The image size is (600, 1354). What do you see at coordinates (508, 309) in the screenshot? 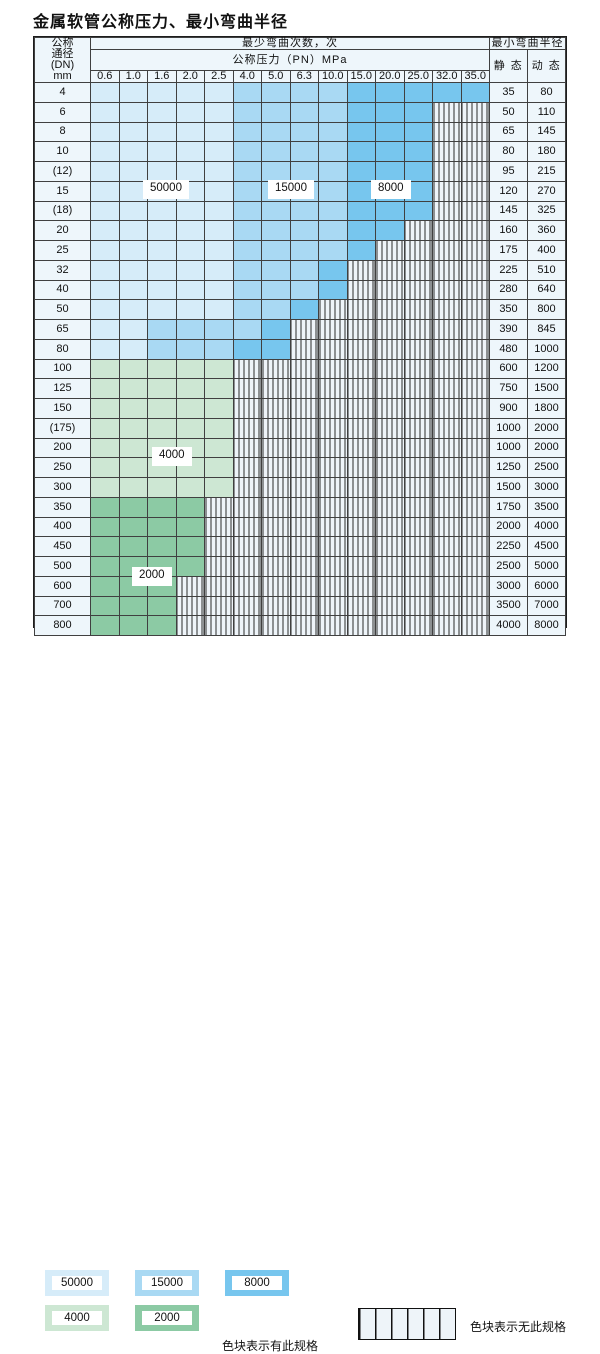
I see `cell-static-radius: 350` at bounding box center [508, 309].